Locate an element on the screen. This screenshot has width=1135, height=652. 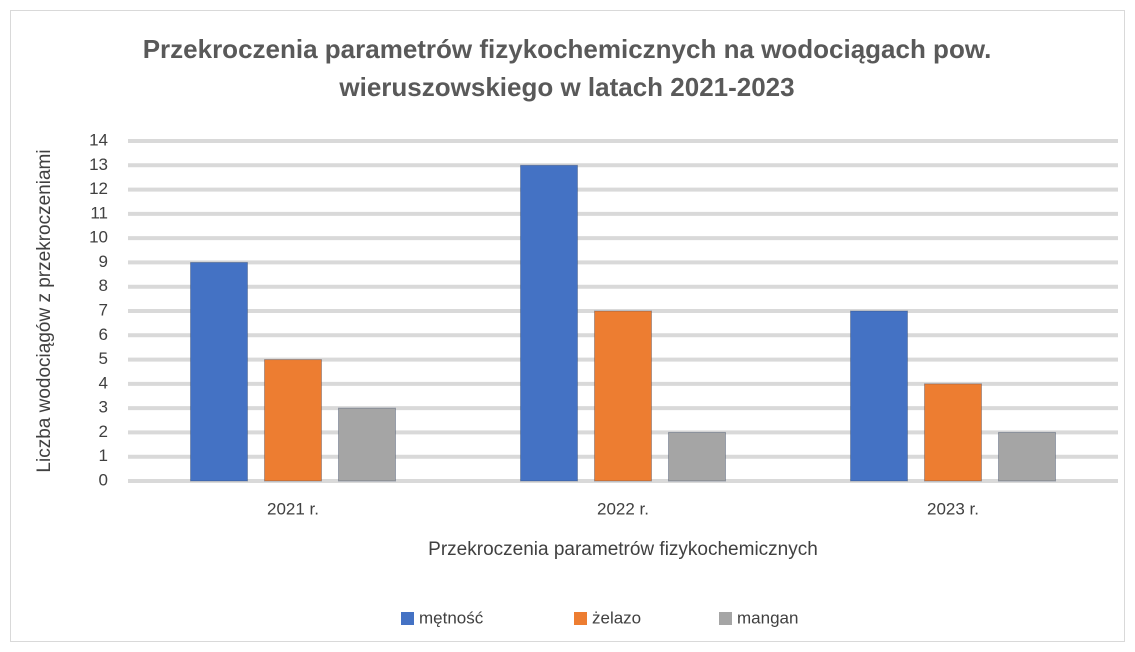
y-tick-label: 4 is located at coordinates (103, 382).